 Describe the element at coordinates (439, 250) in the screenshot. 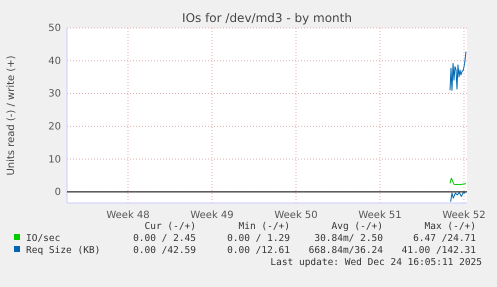

I see `text: 41.00 /142.31` at that location.